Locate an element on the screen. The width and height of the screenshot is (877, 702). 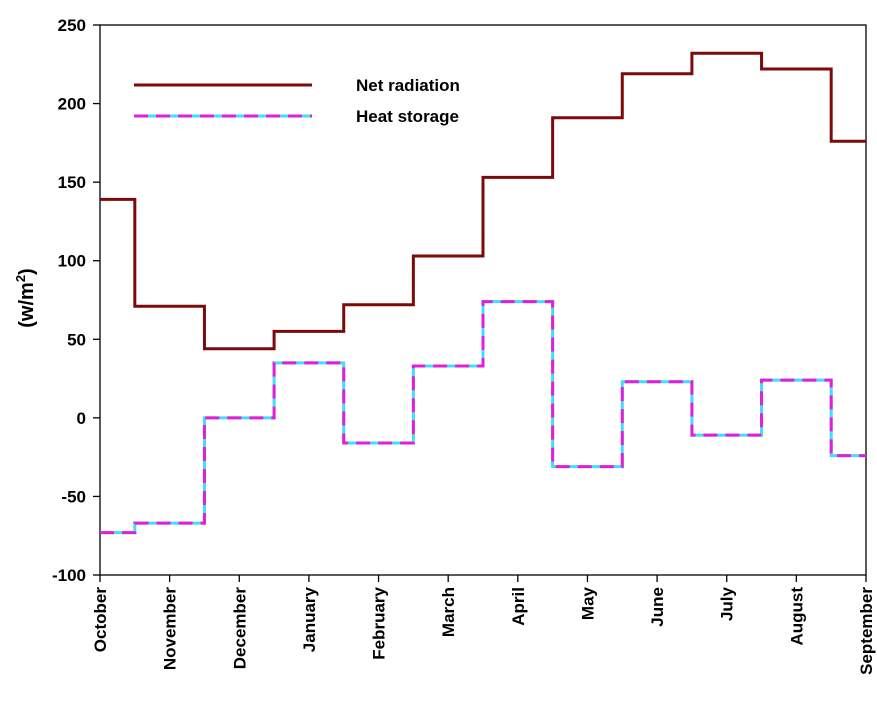
x-tick-label: June is located at coordinates (657, 607).